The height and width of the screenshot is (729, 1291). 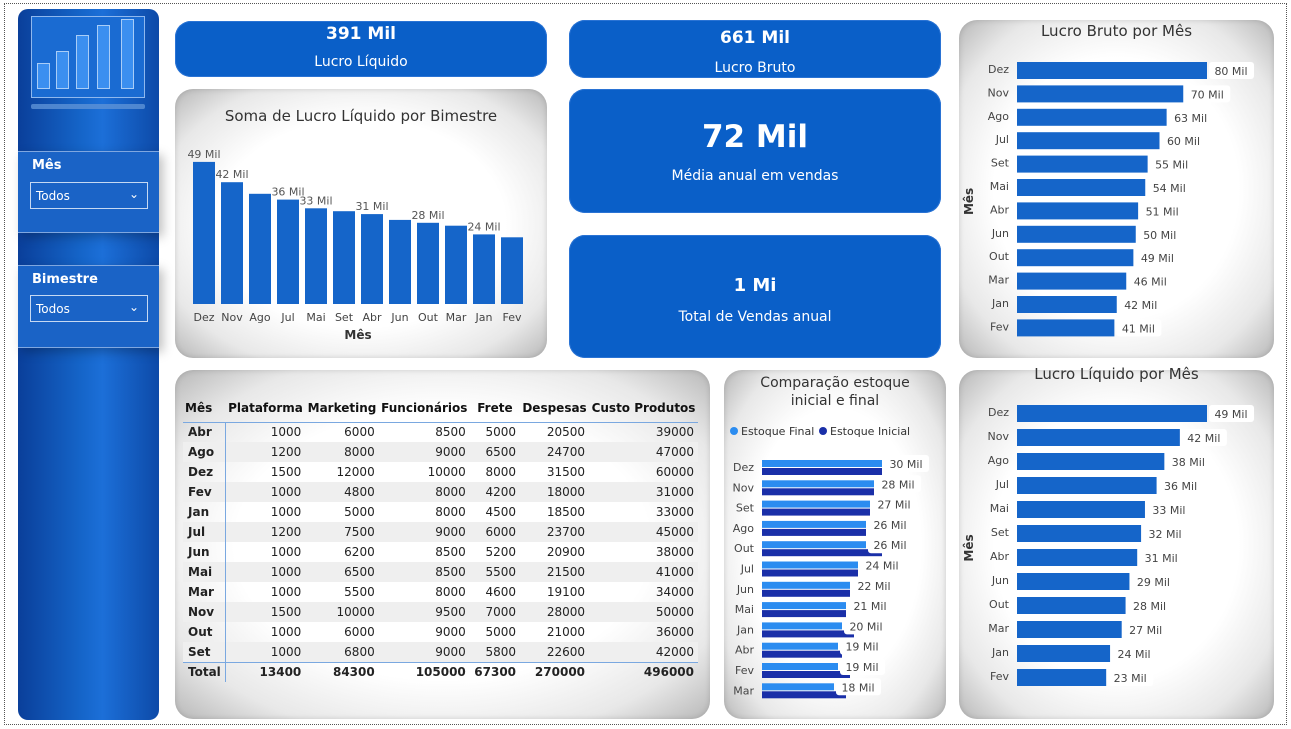 I want to click on month-dropdown: Todos ⌄, so click(x=89, y=195).